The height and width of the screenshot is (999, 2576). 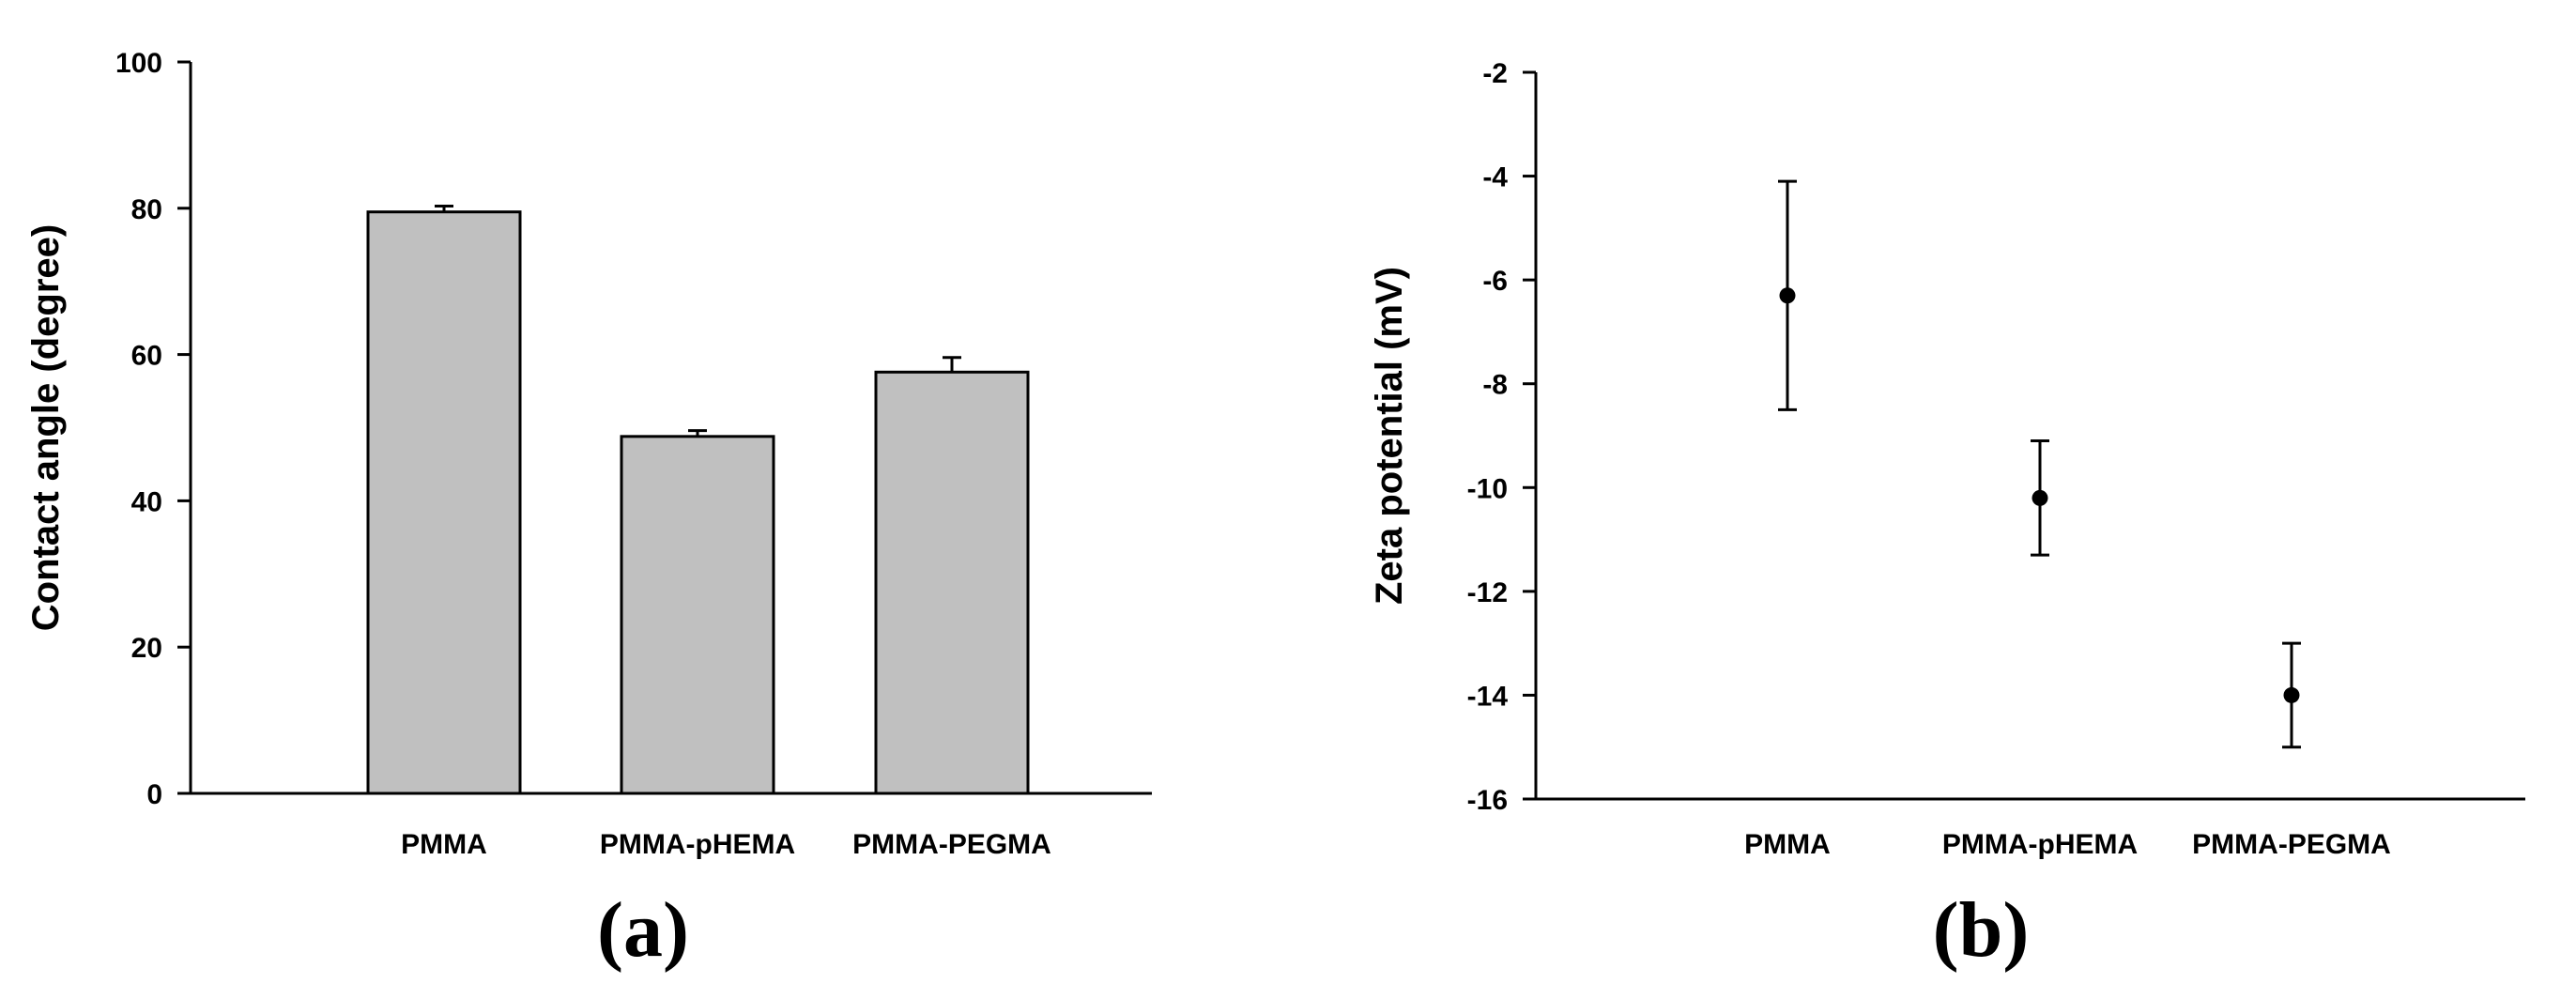 What do you see at coordinates (1488, 488) in the screenshot?
I see `y-tick-label: -10` at bounding box center [1488, 488].